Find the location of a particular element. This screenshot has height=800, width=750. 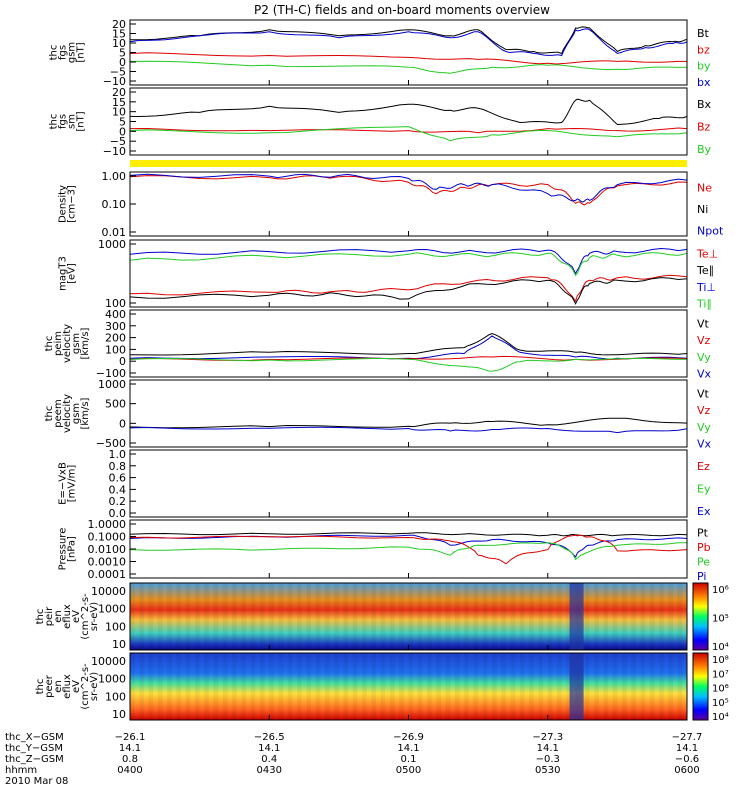

xaxis-value-1-1: 14.1 is located at coordinates (269, 748).